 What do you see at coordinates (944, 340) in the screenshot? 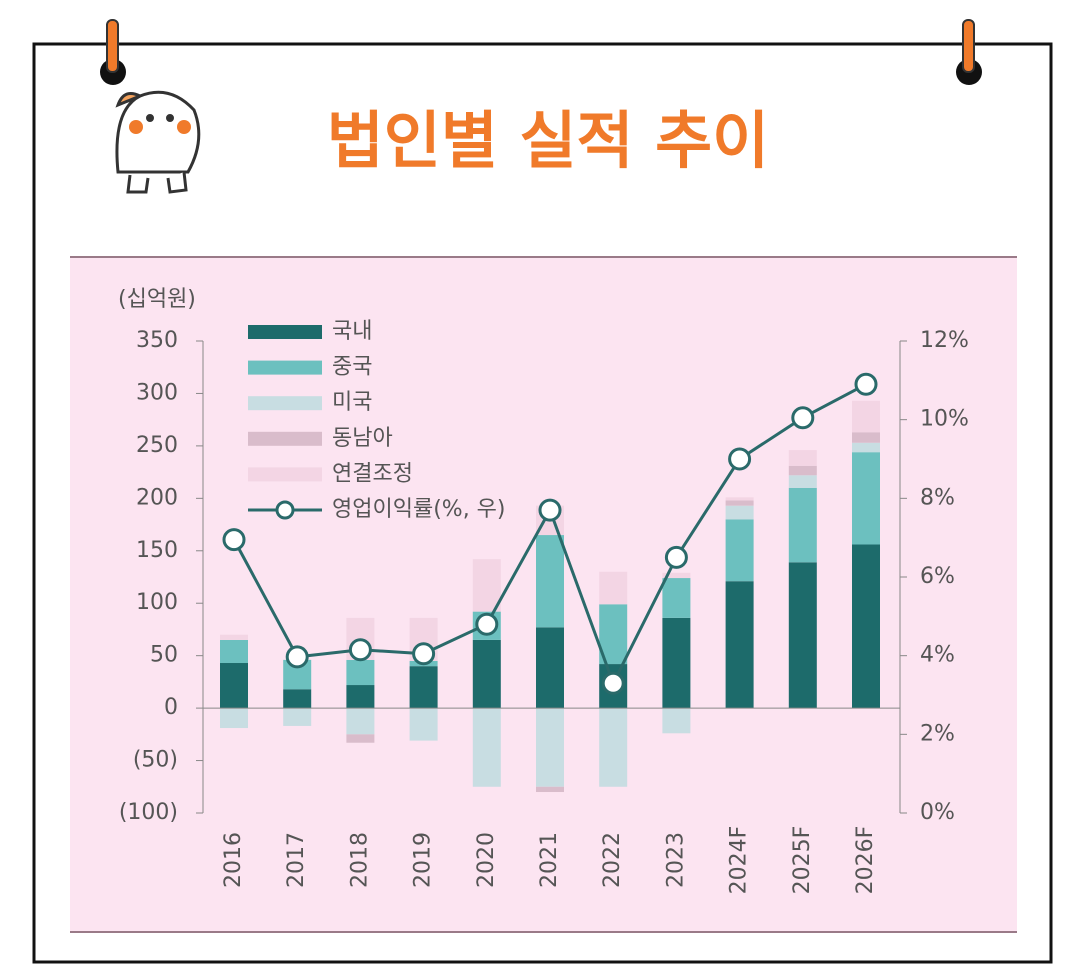
I see `y2-tick-label: 12%` at bounding box center [944, 340].